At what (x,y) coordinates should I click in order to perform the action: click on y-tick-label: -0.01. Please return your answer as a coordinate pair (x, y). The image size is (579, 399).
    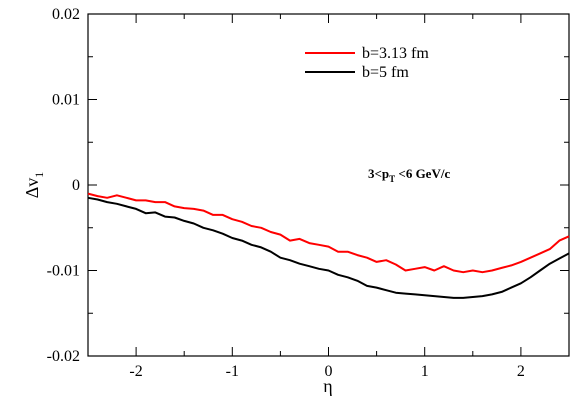
    Looking at the image, I should click on (63, 271).